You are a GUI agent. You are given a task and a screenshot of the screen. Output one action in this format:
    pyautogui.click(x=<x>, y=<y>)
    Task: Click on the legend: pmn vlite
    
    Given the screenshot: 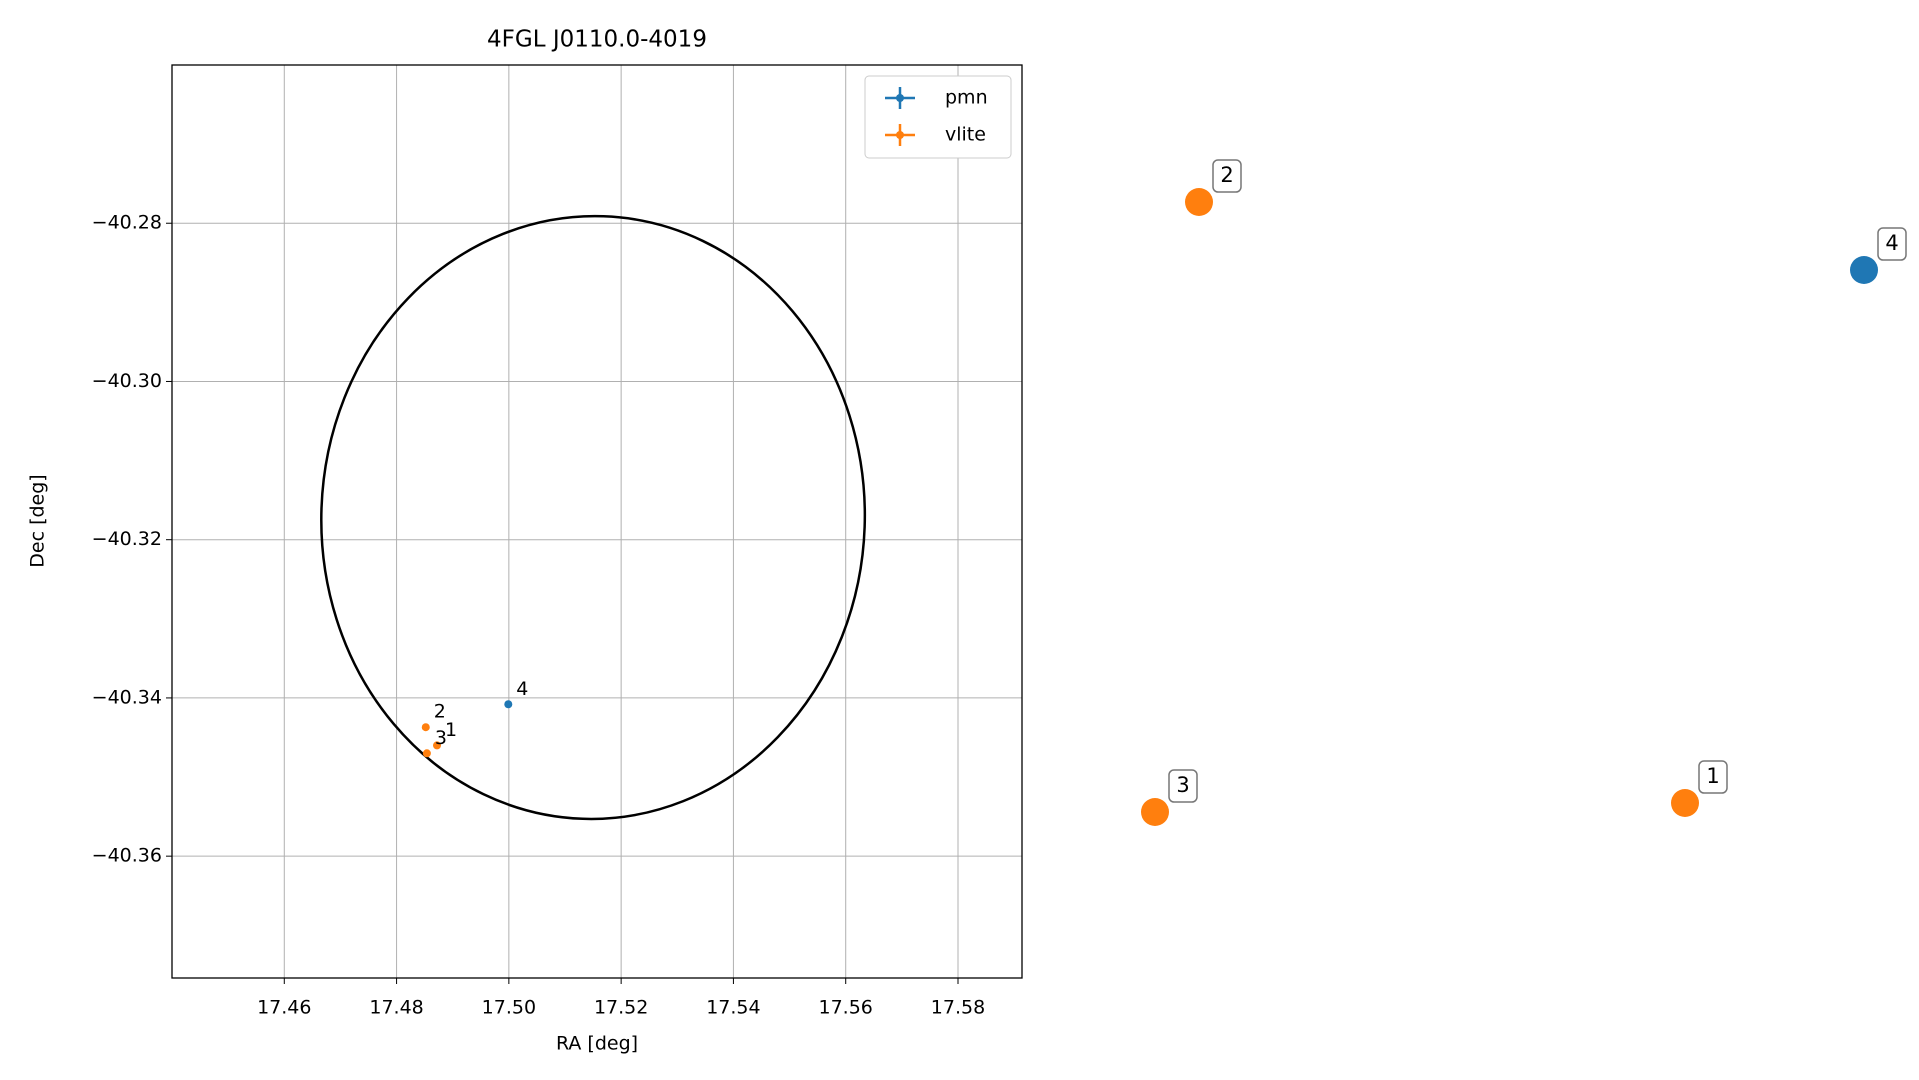 What is the action you would take?
    pyautogui.click(x=938, y=117)
    